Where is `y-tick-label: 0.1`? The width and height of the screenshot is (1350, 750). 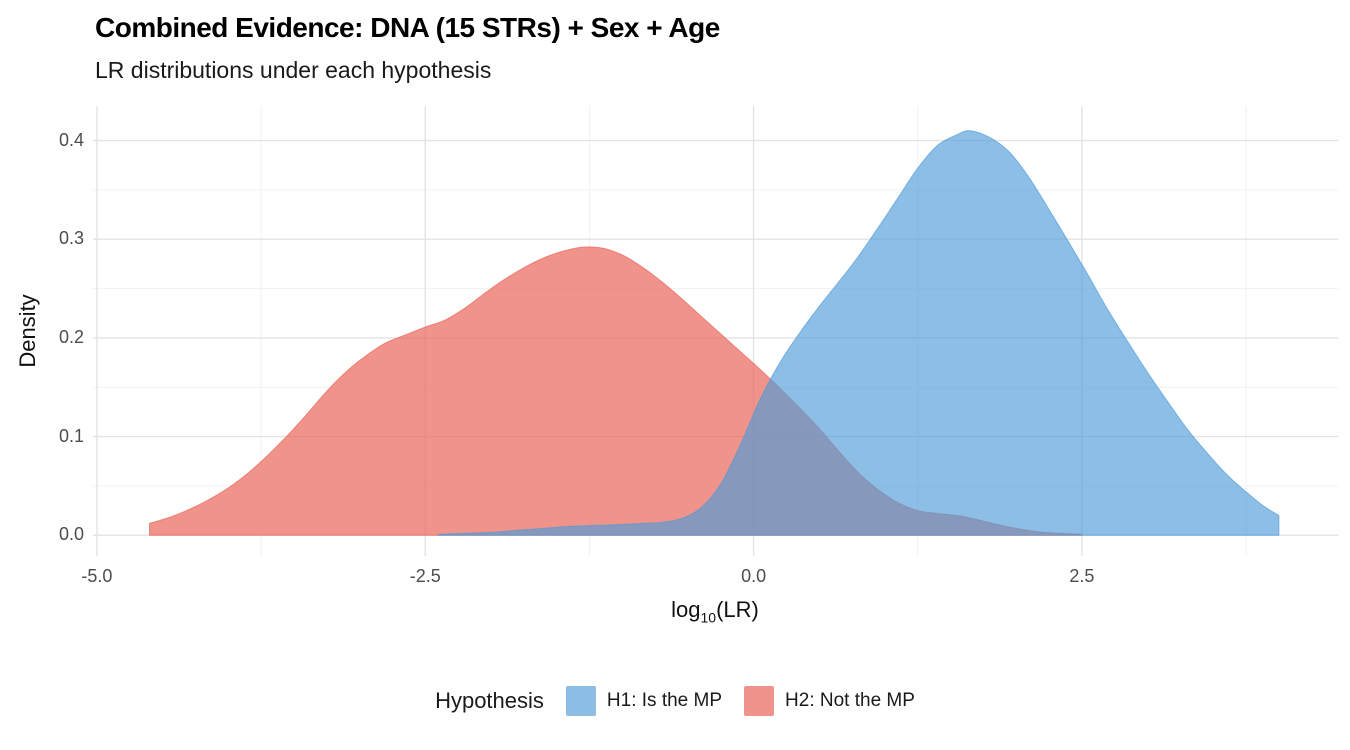 y-tick-label: 0.1 is located at coordinates (71, 435).